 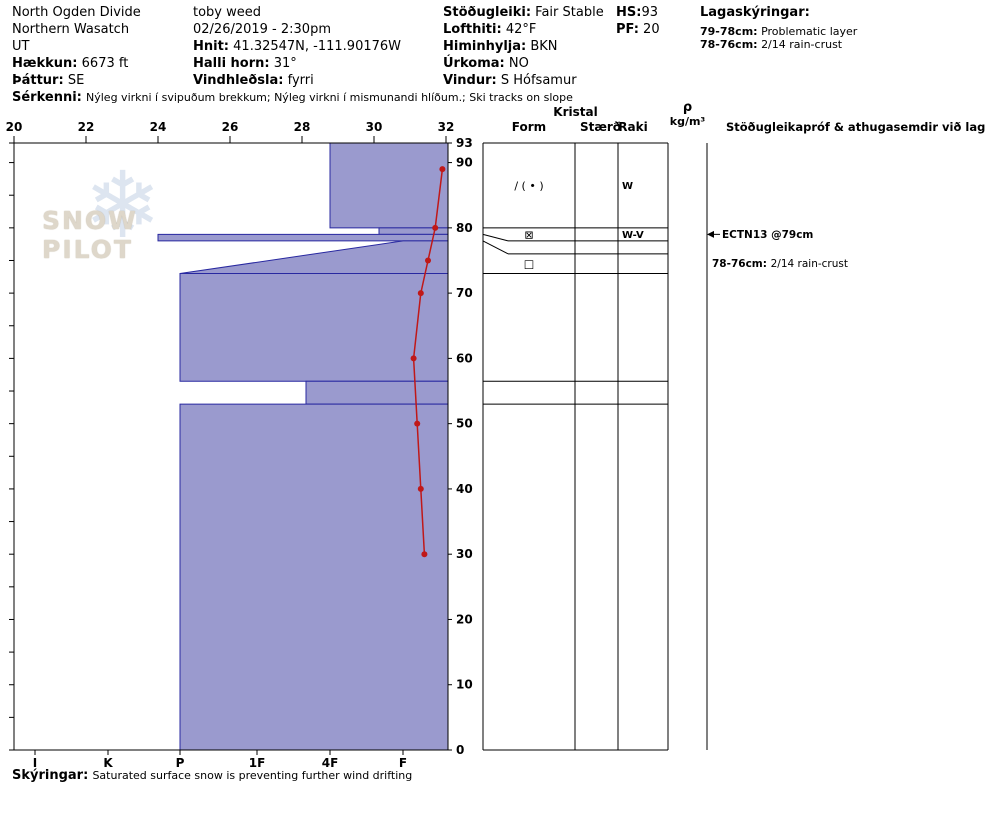 I want to click on hardness-axis-label: 1F, so click(x=257, y=763).